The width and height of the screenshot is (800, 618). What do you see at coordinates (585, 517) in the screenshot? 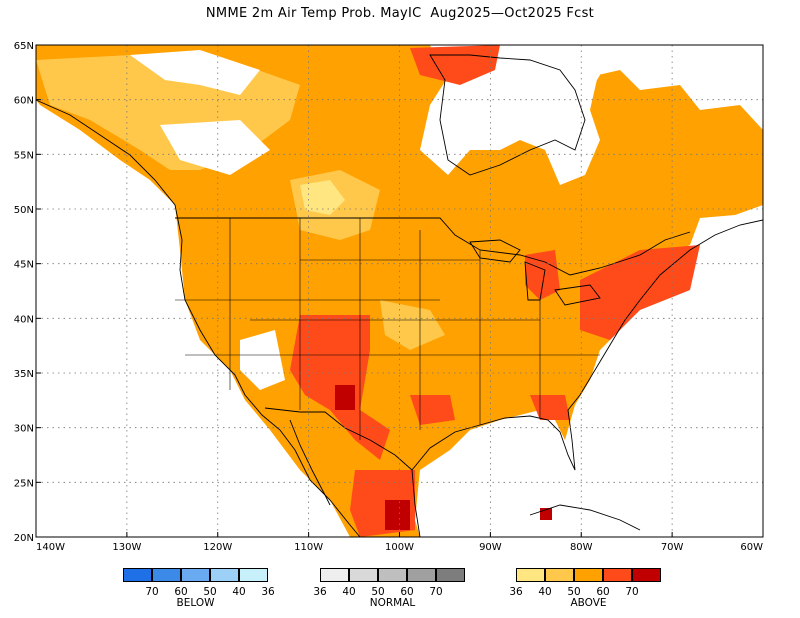
I see `cuba` at bounding box center [585, 517].